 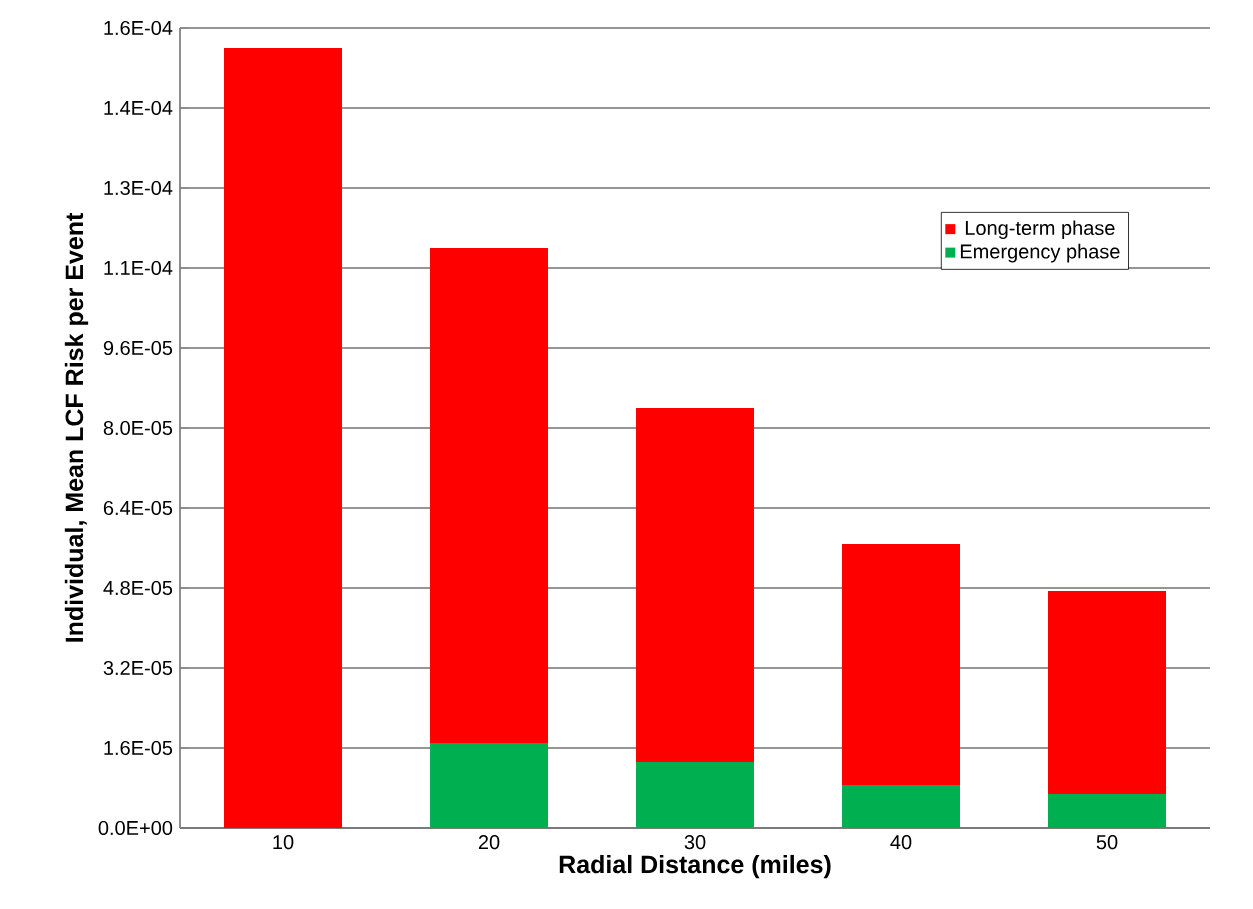 What do you see at coordinates (138, 748) in the screenshot?
I see `y-tick-label: 1.6E-05` at bounding box center [138, 748].